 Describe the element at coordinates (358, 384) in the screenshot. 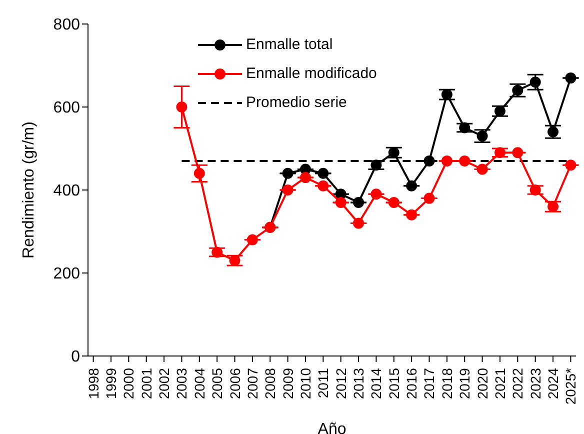

I see `x-tick-label: 2013` at that location.